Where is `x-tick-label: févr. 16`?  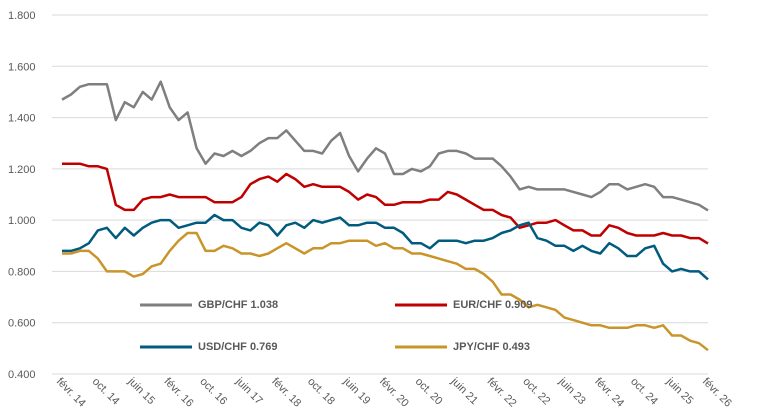
x-tick-label: févr. 16 is located at coordinates (179, 393).